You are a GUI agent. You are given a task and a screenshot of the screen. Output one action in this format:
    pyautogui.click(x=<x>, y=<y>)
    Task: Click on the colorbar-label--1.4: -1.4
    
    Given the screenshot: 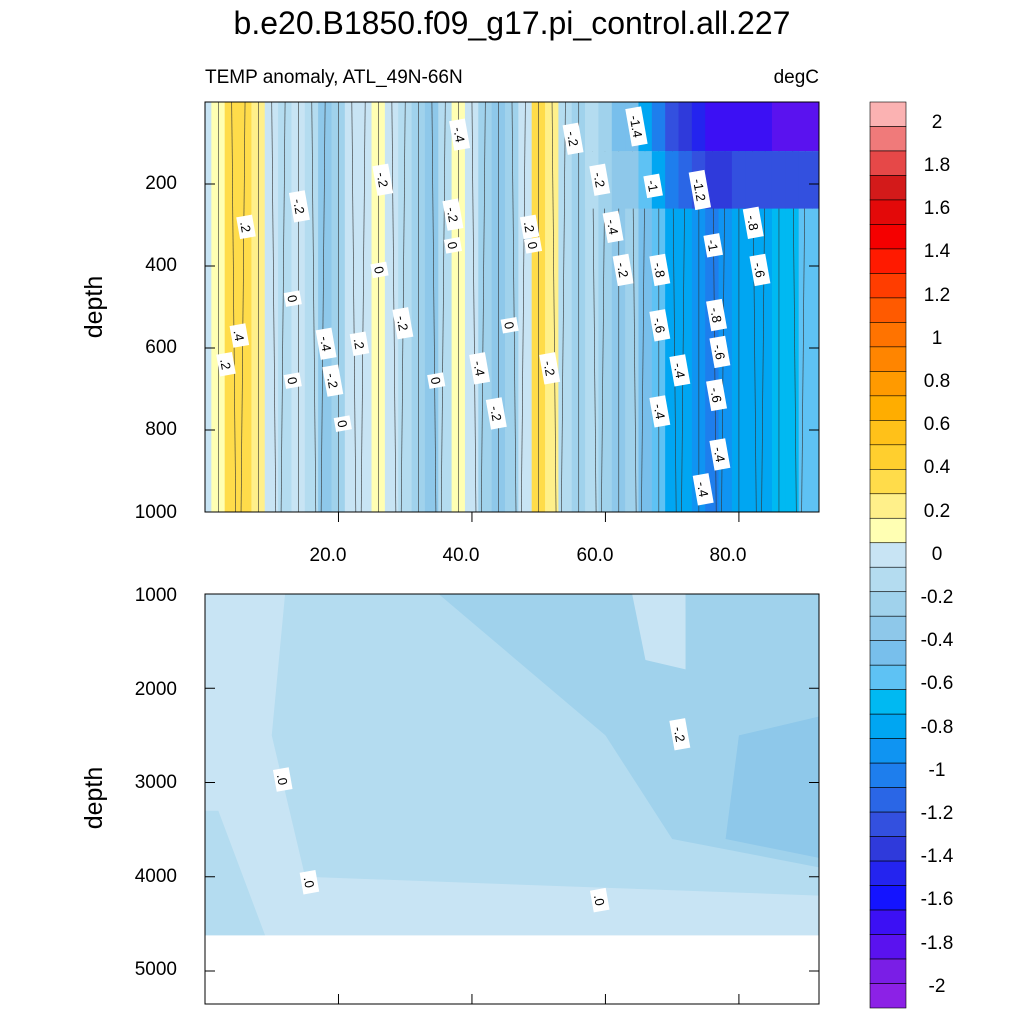 What is the action you would take?
    pyautogui.click(x=937, y=856)
    